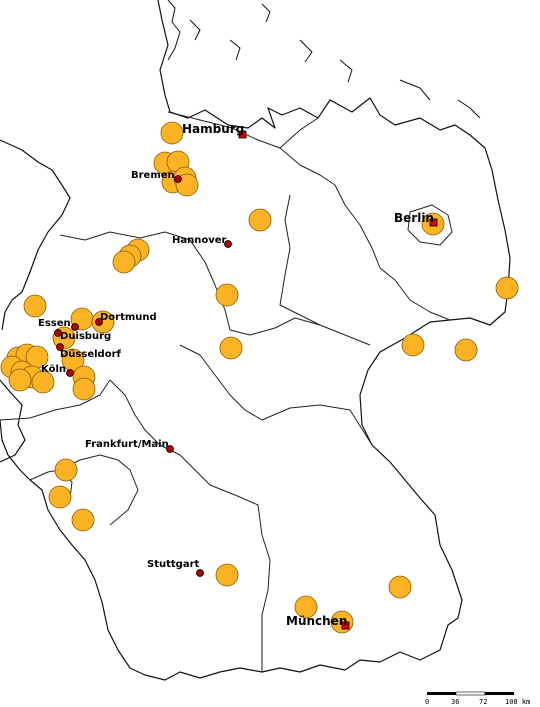 This screenshot has height=707, width=540. What do you see at coordinates (433, 222) in the screenshot?
I see `city-square-berlin` at bounding box center [433, 222].